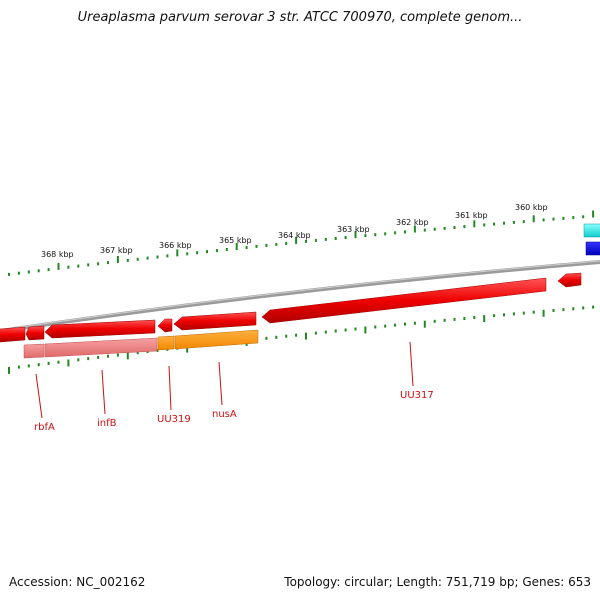 The image size is (600, 600). I want to click on gene-bar-rbfA, so click(34, 351).